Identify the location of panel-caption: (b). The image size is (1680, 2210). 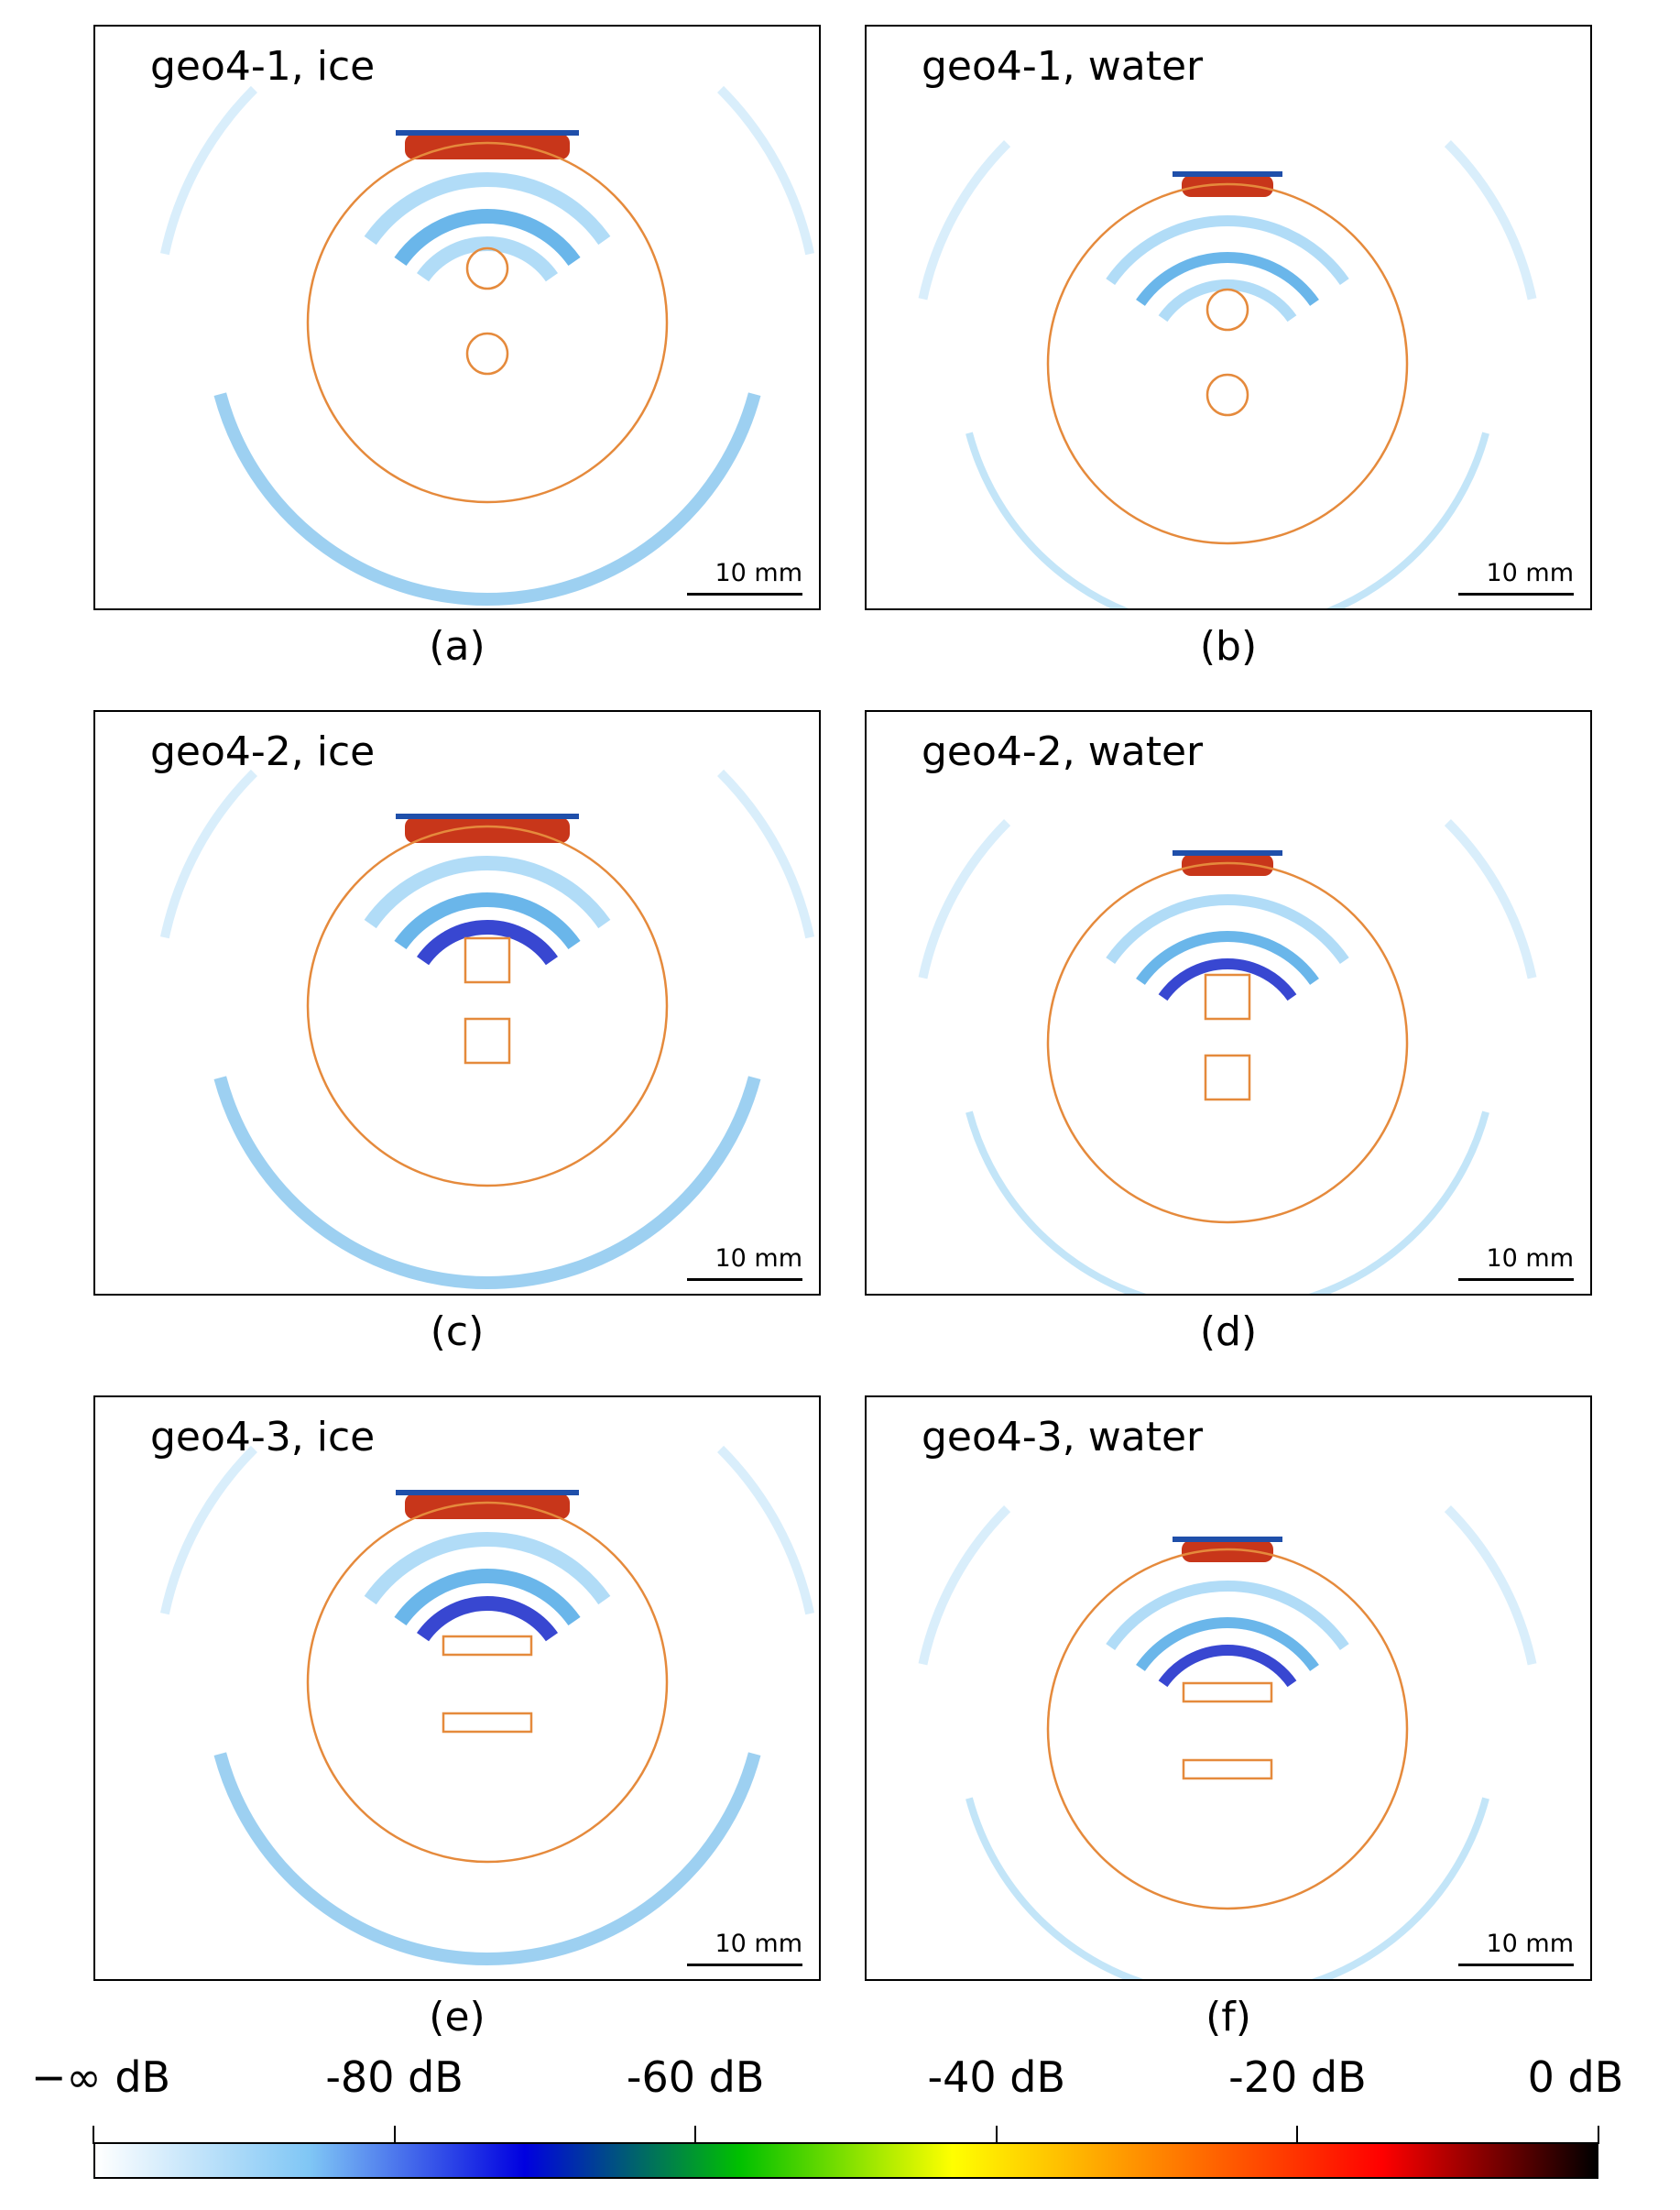
(1228, 646).